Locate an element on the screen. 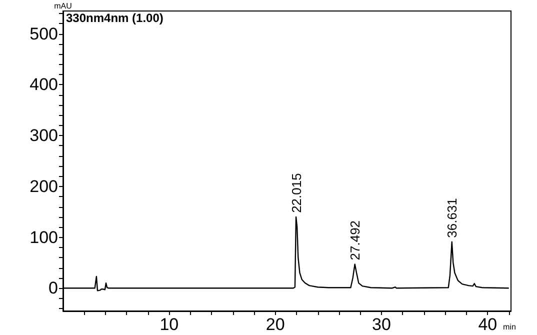 The image size is (537, 335). x-tick-label: 20 is located at coordinates (275, 324).